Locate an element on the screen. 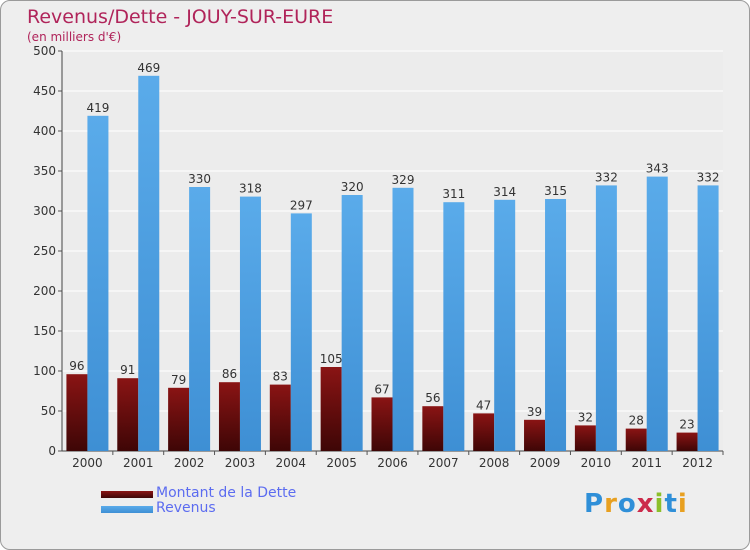  x-tick-label: 2011 is located at coordinates (646, 463).